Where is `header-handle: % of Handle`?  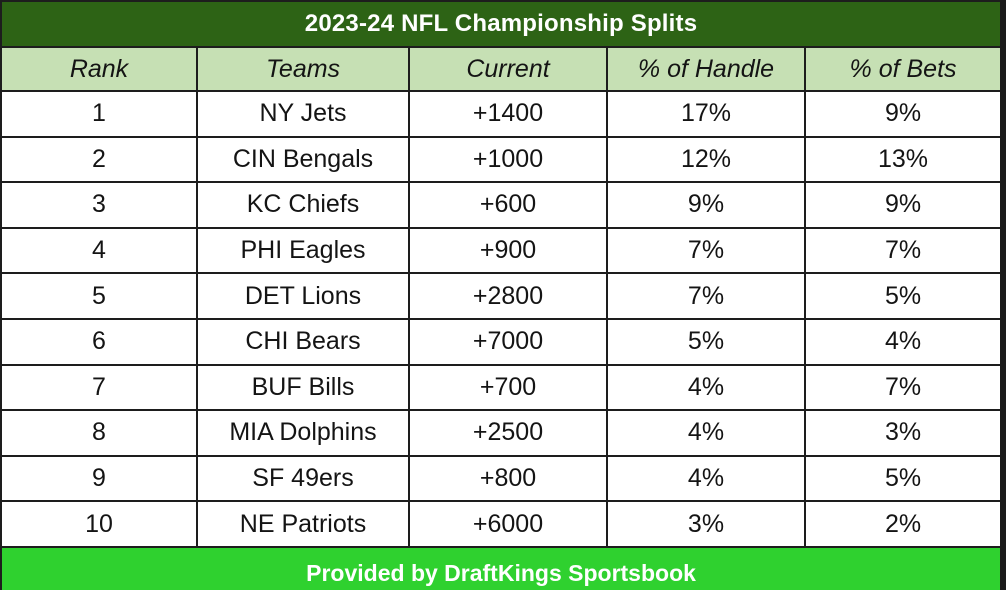 header-handle: % of Handle is located at coordinates (706, 69).